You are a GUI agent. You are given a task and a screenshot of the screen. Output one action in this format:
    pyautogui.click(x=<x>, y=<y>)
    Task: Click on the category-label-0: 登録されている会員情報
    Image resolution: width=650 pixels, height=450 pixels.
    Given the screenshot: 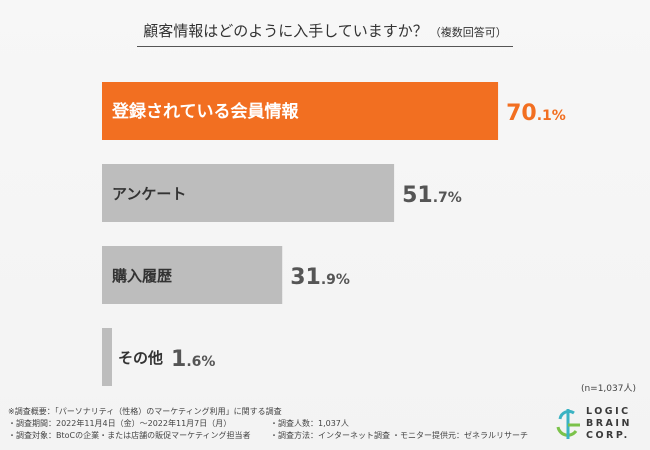 What is the action you would take?
    pyautogui.click(x=205, y=111)
    